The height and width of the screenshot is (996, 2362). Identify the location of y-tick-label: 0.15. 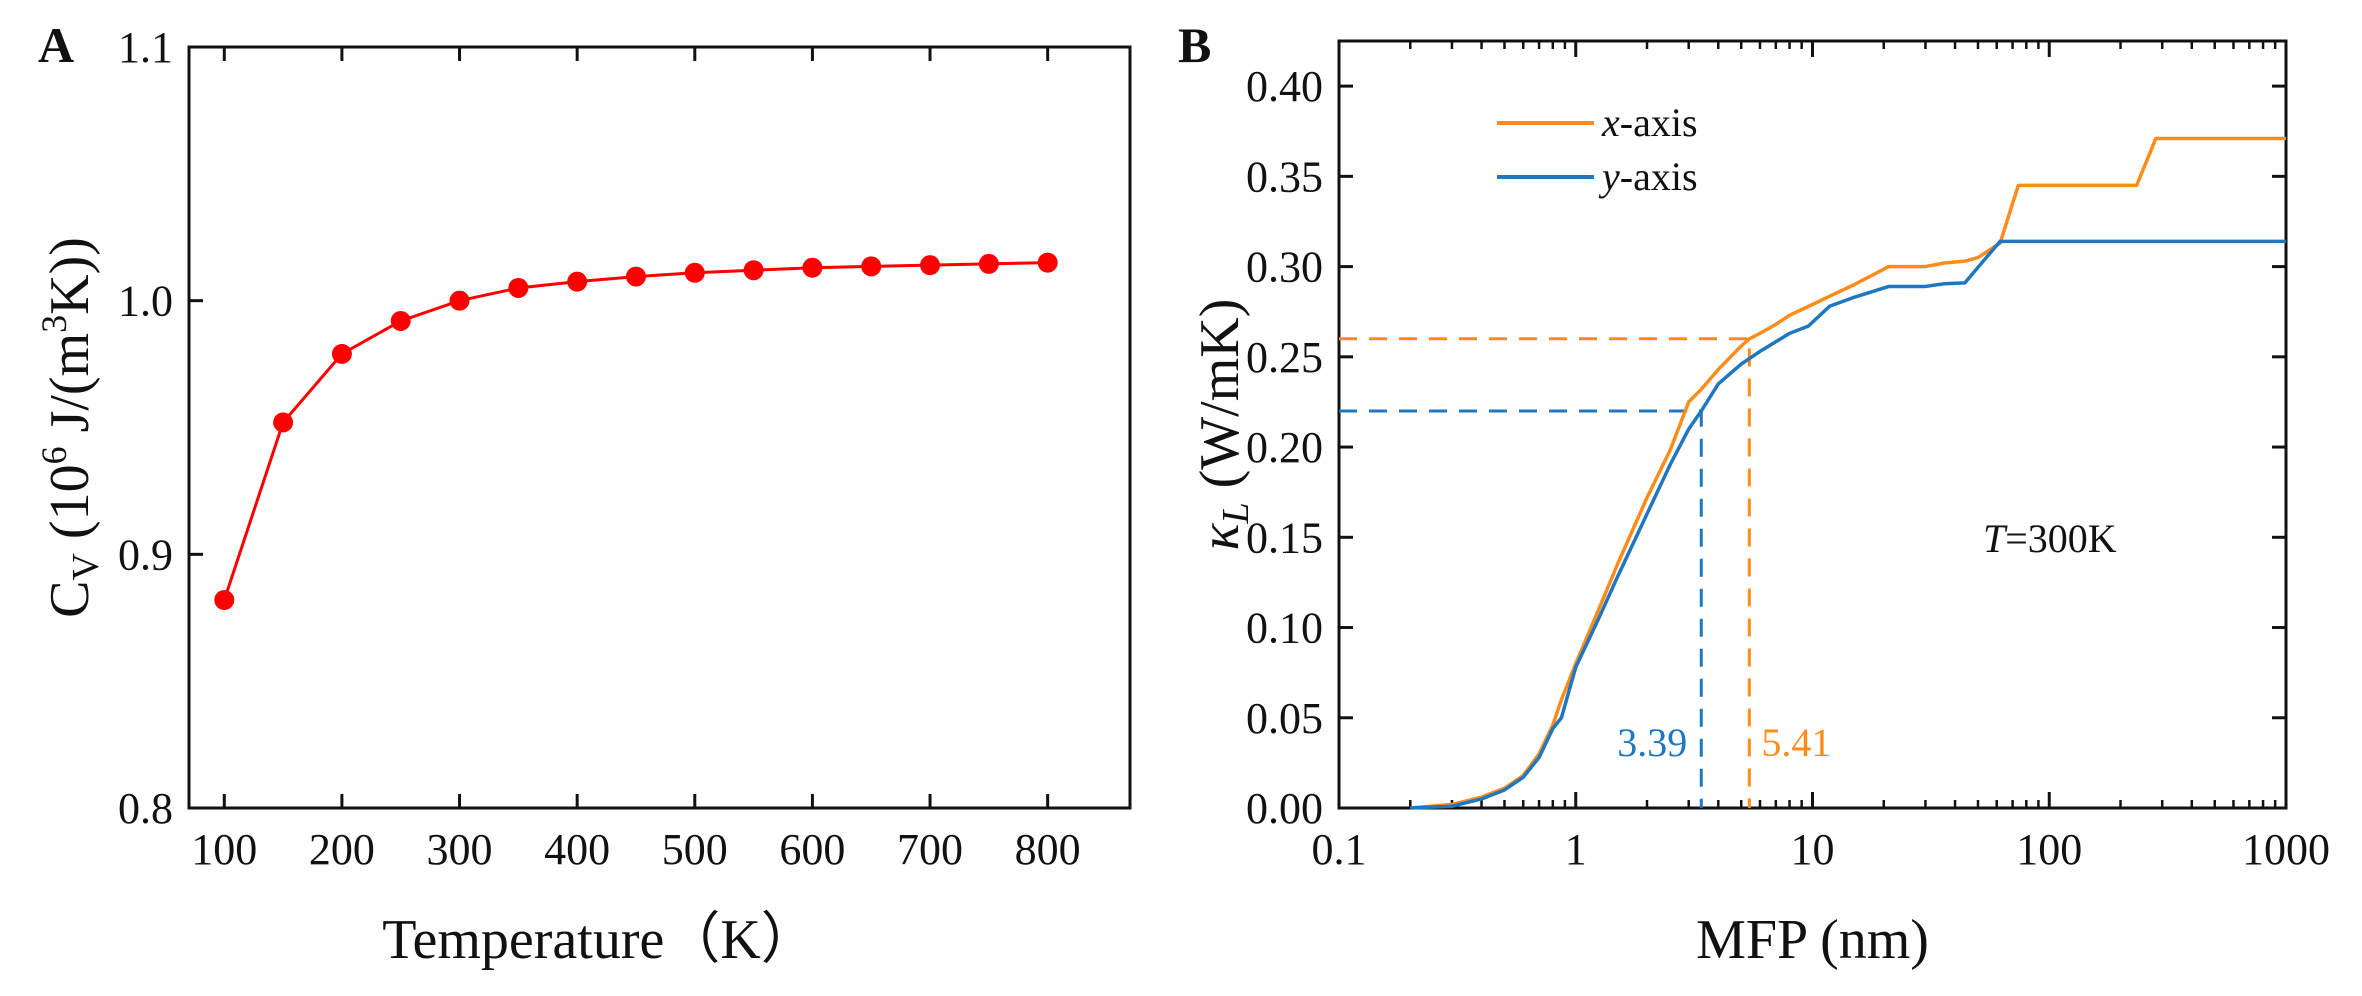
(1284, 537).